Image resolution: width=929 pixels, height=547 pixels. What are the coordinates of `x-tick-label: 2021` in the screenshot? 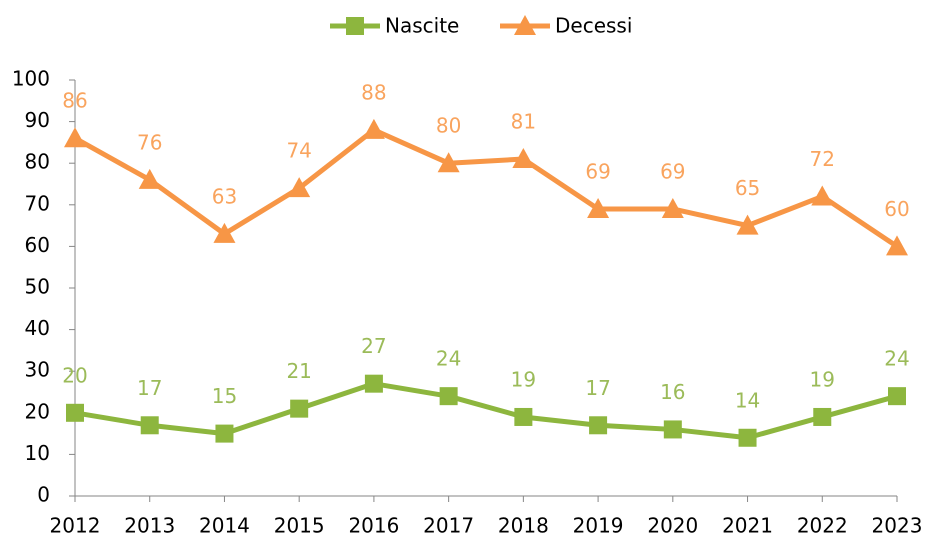 It's located at (747, 526).